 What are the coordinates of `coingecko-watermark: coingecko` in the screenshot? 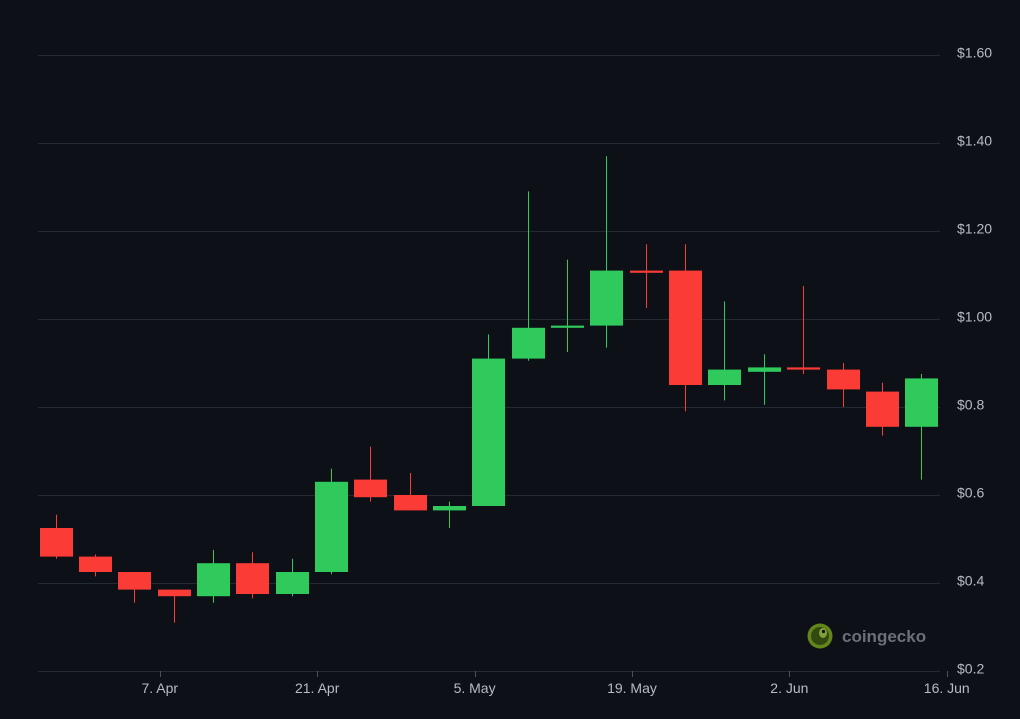 It's located at (866, 636).